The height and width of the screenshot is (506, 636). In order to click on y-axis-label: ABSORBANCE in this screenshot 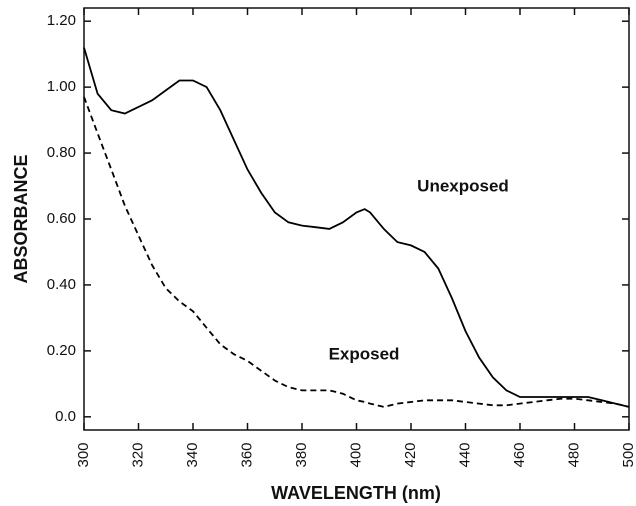, I will do `click(21, 218)`.